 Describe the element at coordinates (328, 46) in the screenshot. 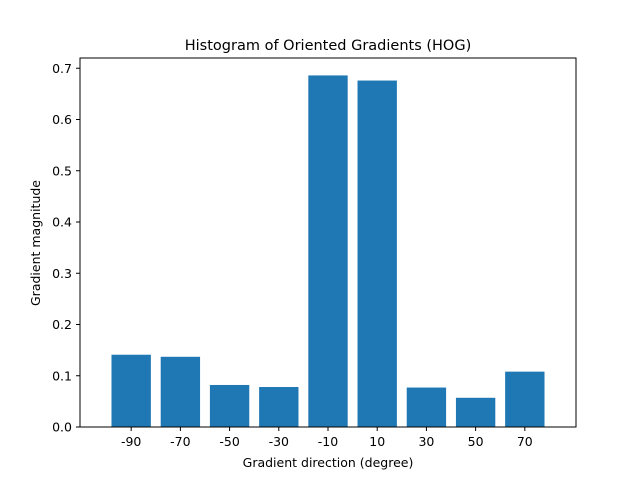

I see `chart-title: Histogram of Oriented Gradients (HOG)` at that location.